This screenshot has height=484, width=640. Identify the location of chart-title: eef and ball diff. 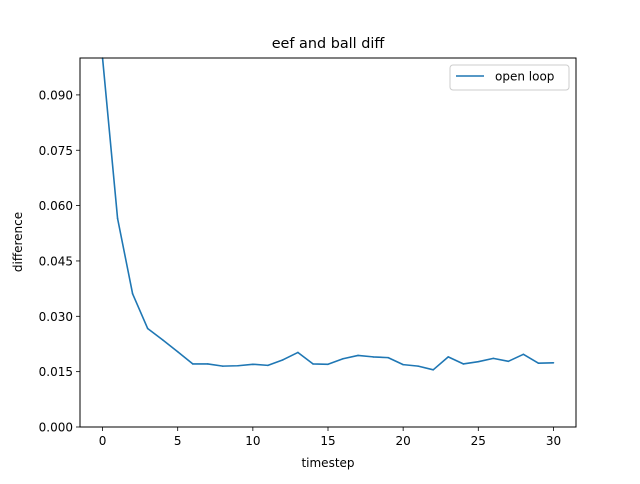
(329, 44).